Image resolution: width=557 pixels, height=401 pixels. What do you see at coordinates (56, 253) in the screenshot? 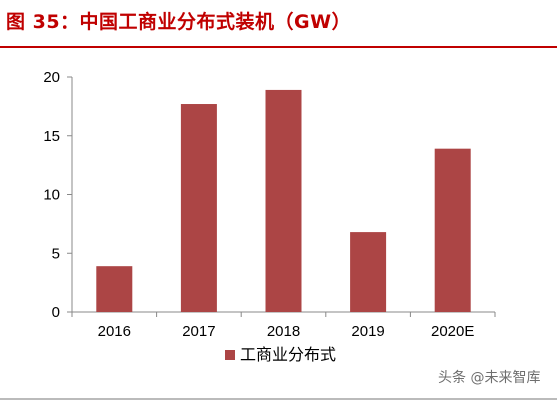
I see `y-tick-label: 5` at bounding box center [56, 253].